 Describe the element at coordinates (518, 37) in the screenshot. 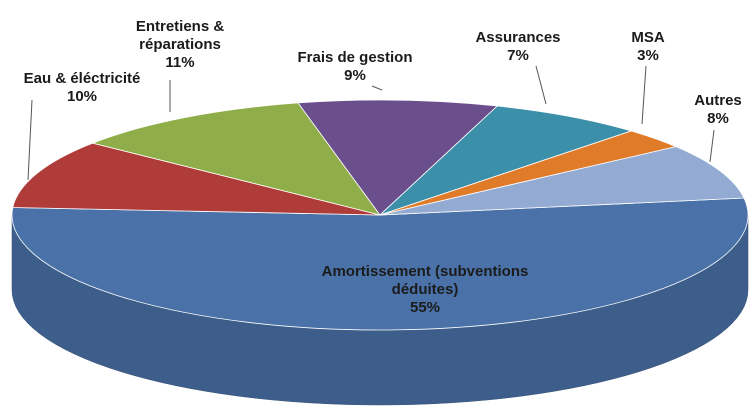

I see `category-name: Assurances` at that location.